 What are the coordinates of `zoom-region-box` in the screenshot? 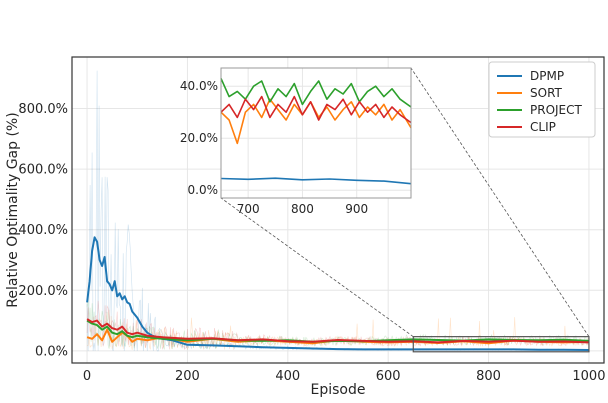 It's located at (501, 344).